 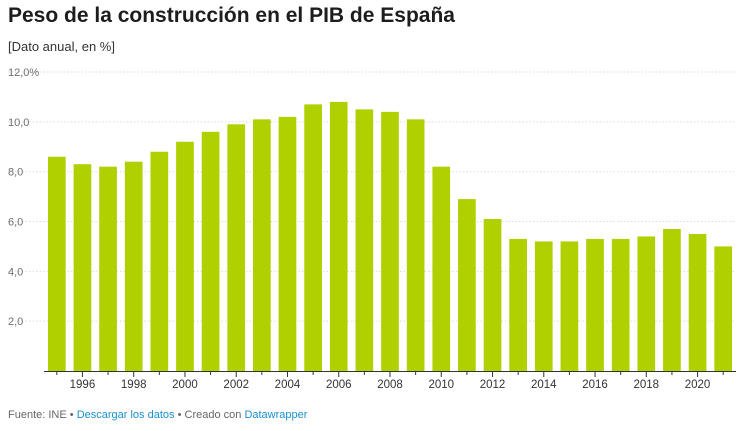 What do you see at coordinates (56, 263) in the screenshot?
I see `bar-1995` at bounding box center [56, 263].